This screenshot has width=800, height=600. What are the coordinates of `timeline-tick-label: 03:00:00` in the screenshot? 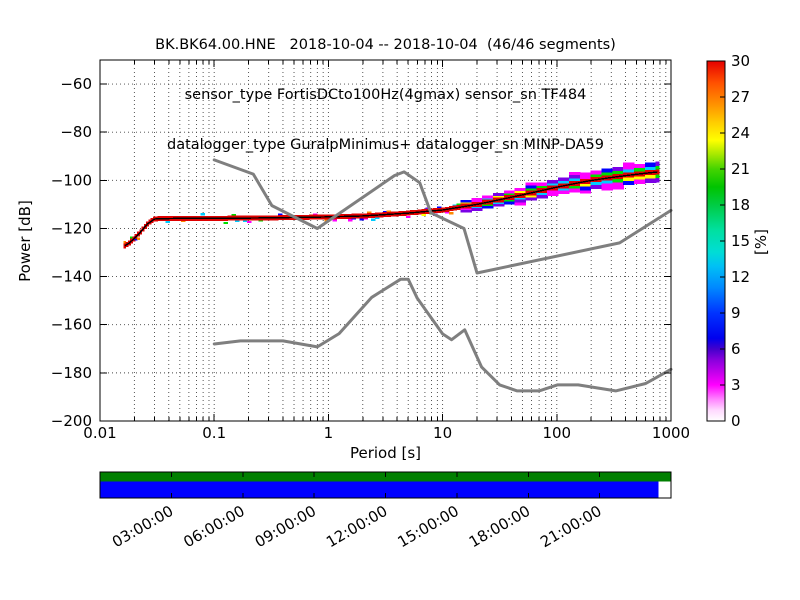 It's located at (142, 526).